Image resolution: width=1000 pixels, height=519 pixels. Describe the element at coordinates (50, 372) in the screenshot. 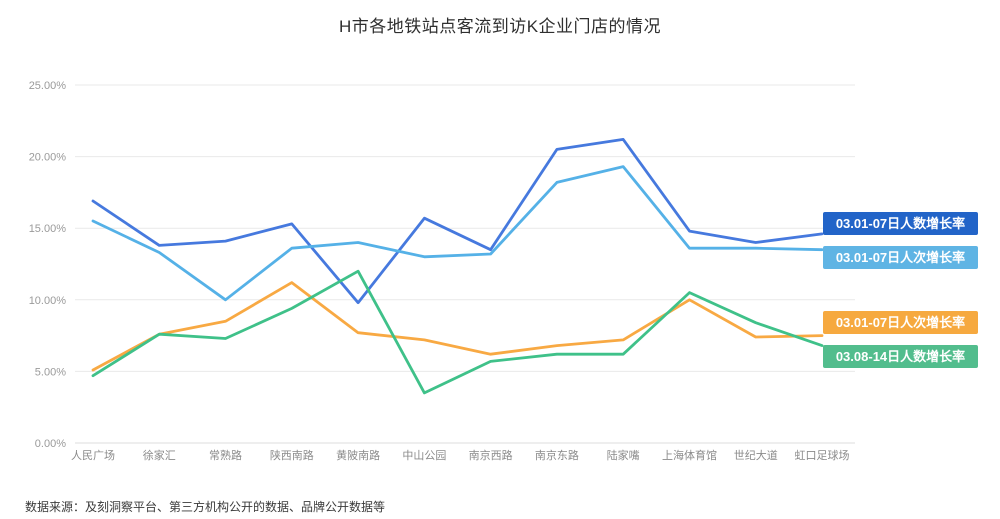

I see `y-axis-tick-label: 5.00%` at that location.